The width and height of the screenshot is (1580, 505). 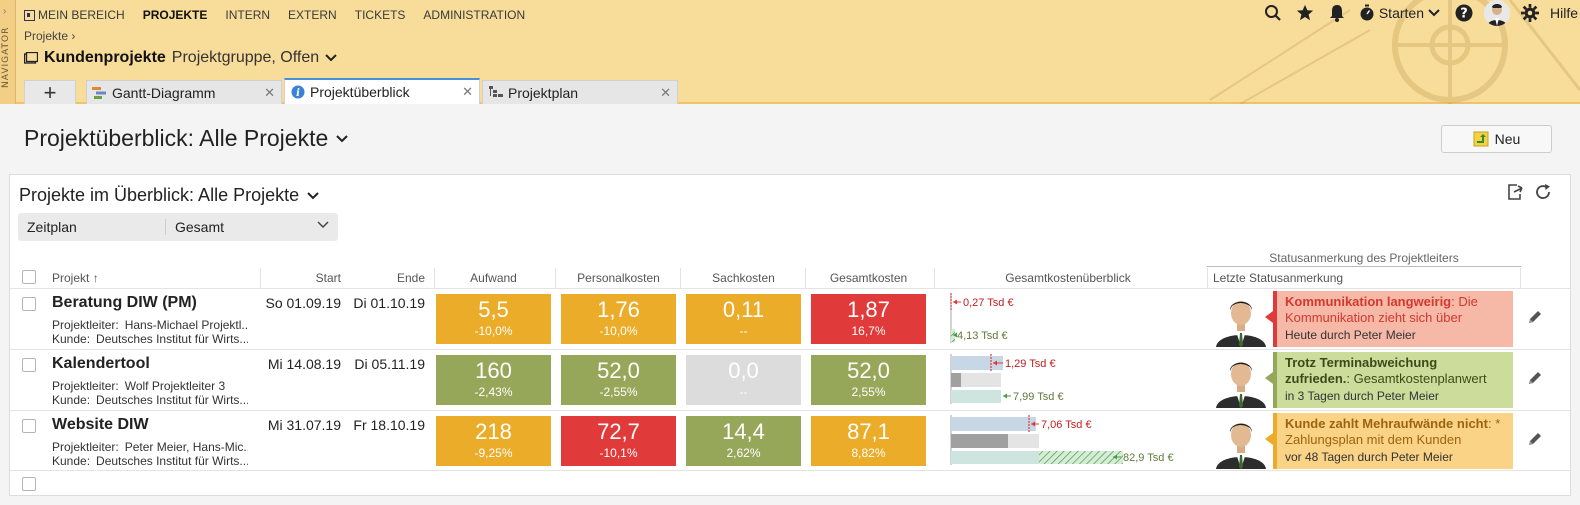 What do you see at coordinates (743, 278) in the screenshot?
I see `column-sachkosten: Sachkosten` at bounding box center [743, 278].